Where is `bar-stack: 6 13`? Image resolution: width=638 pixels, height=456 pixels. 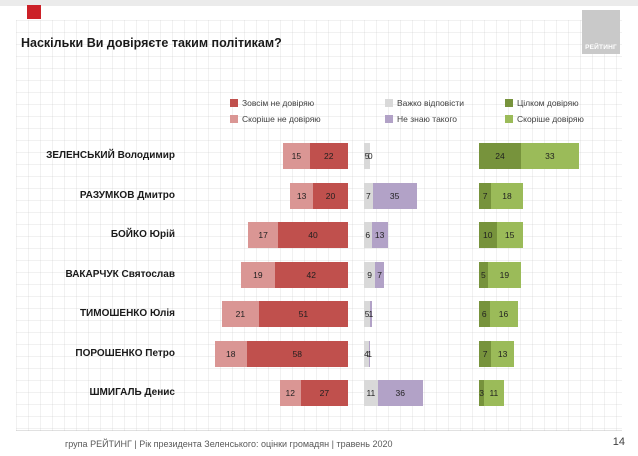
bar-stack: 6 13 is located at coordinates (376, 235).